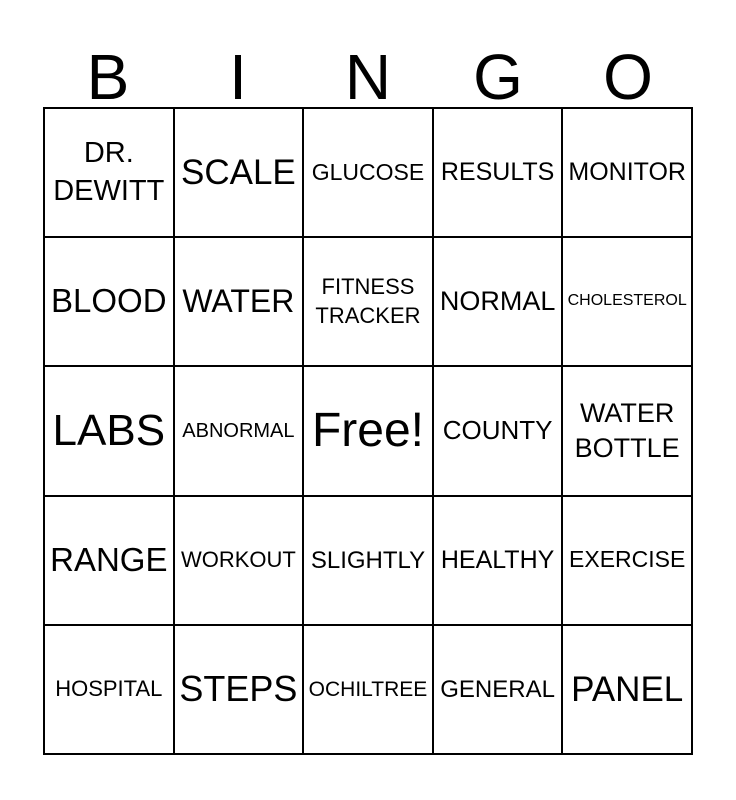  What do you see at coordinates (497, 302) in the screenshot?
I see `bingo-cell: NORMAL` at bounding box center [497, 302].